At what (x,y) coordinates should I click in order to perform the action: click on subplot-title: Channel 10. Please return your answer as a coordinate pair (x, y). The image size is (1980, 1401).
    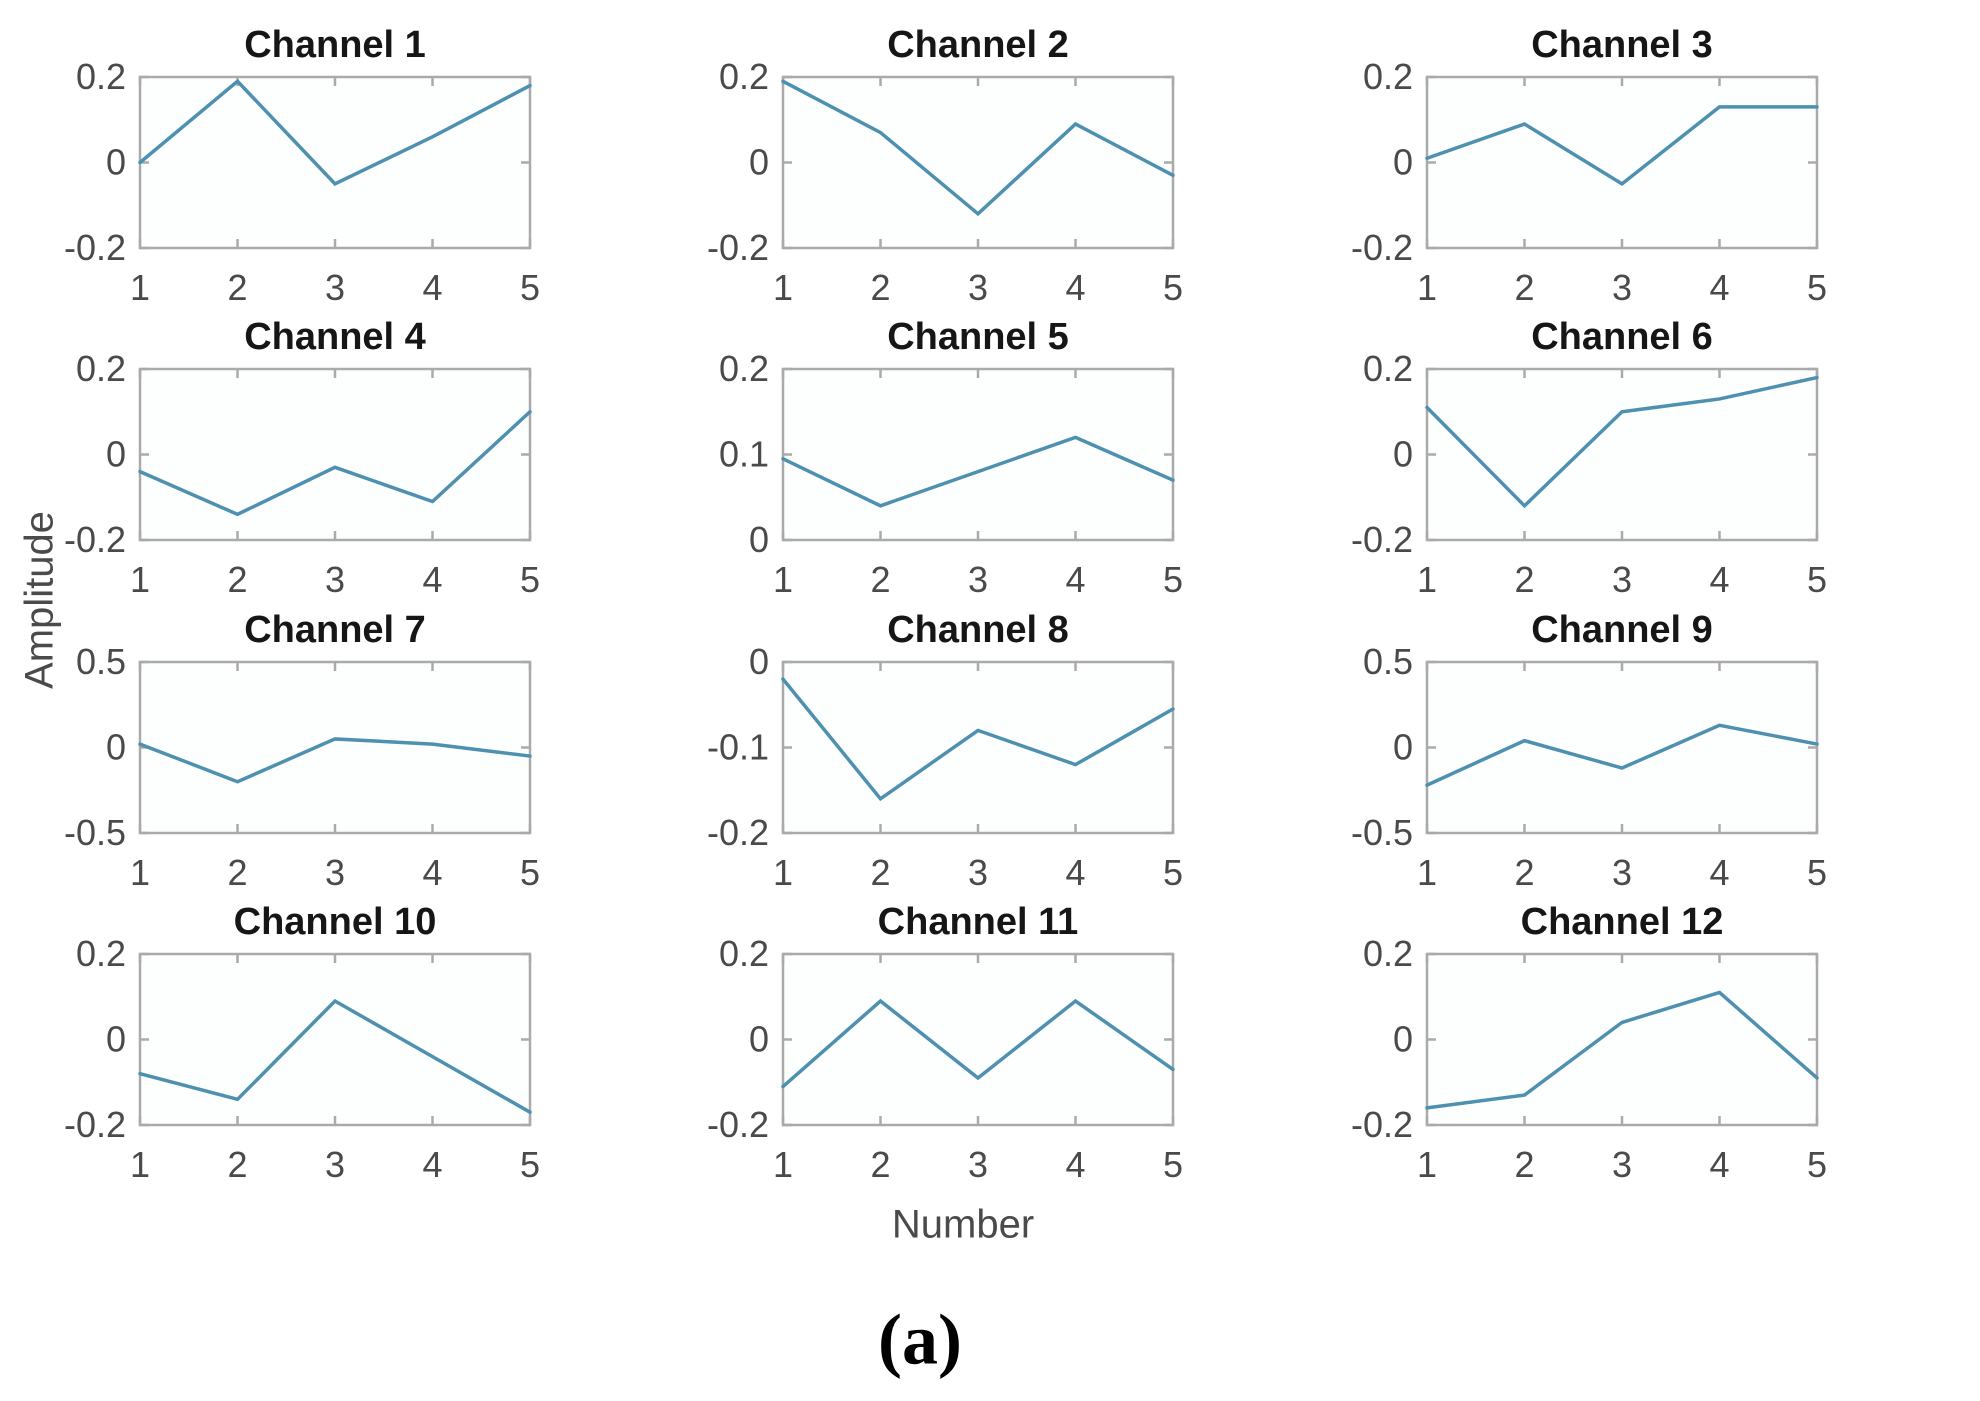
    Looking at the image, I should click on (335, 922).